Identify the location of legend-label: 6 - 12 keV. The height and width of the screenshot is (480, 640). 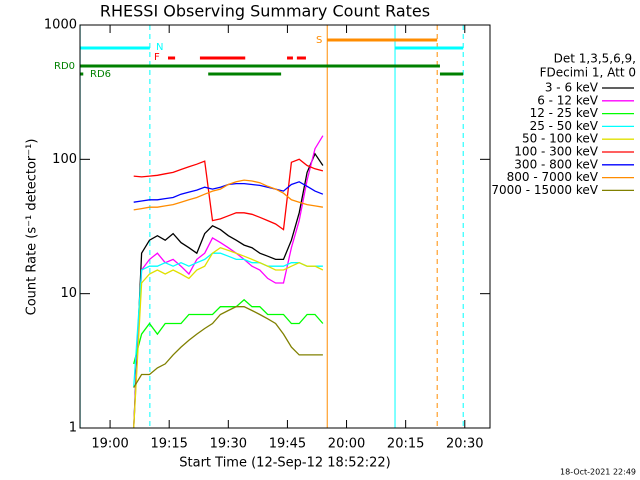
(568, 100).